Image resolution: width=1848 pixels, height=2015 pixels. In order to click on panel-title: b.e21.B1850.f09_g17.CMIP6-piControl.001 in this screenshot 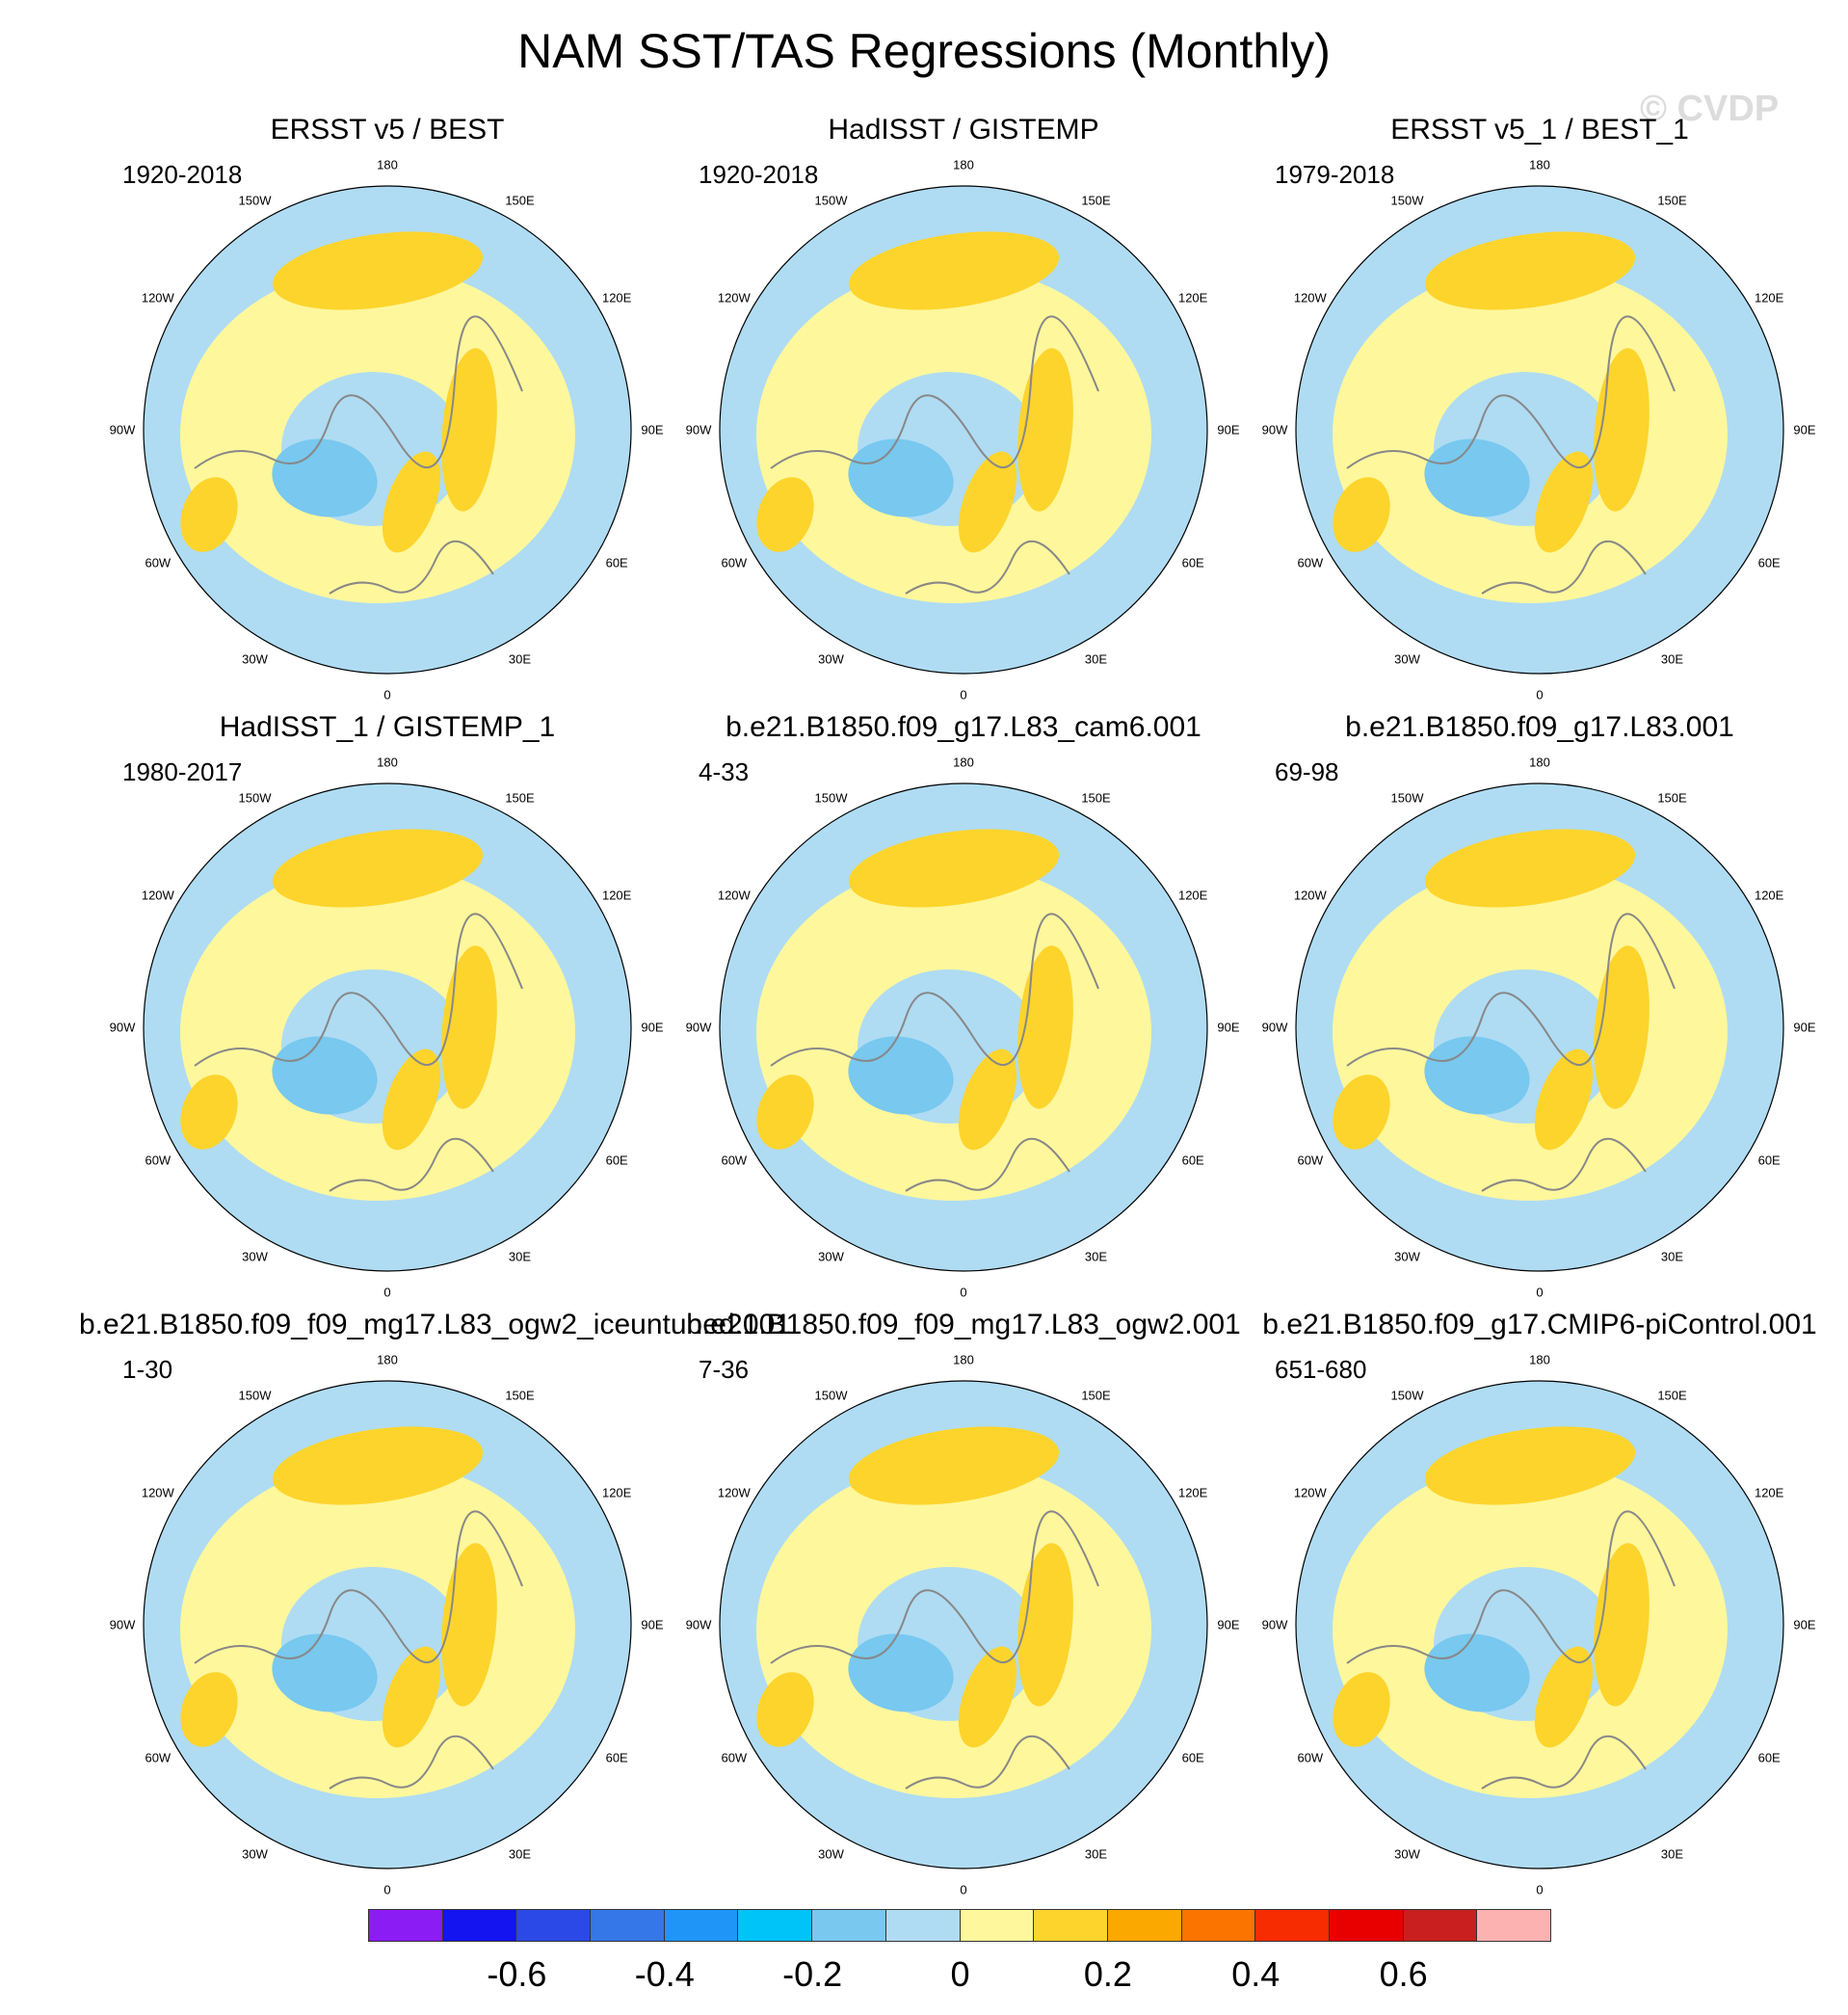, I will do `click(1540, 1324)`.